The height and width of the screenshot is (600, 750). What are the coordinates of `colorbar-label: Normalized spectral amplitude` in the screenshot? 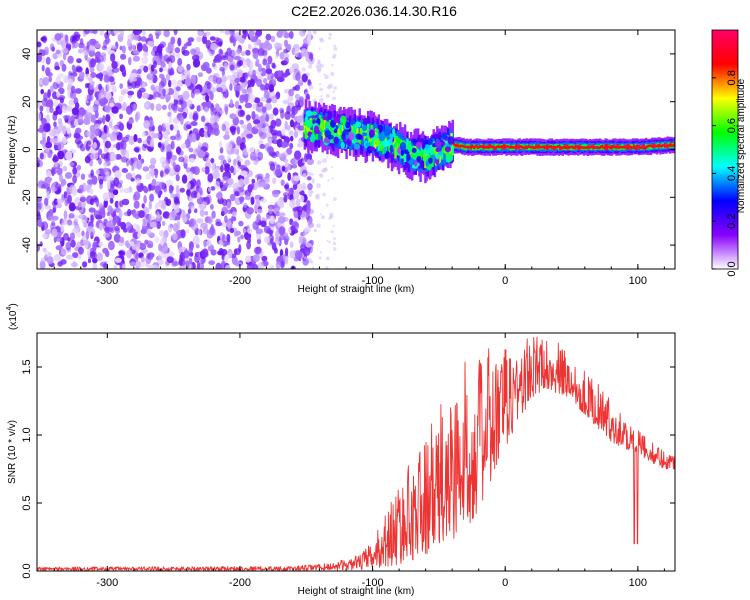 It's located at (741, 145).